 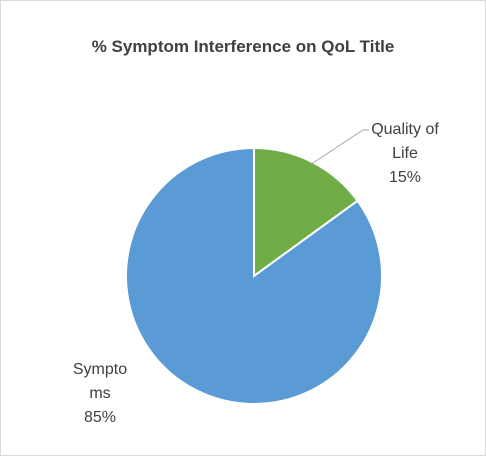 I want to click on category-label: Quality of Life, so click(x=405, y=141).